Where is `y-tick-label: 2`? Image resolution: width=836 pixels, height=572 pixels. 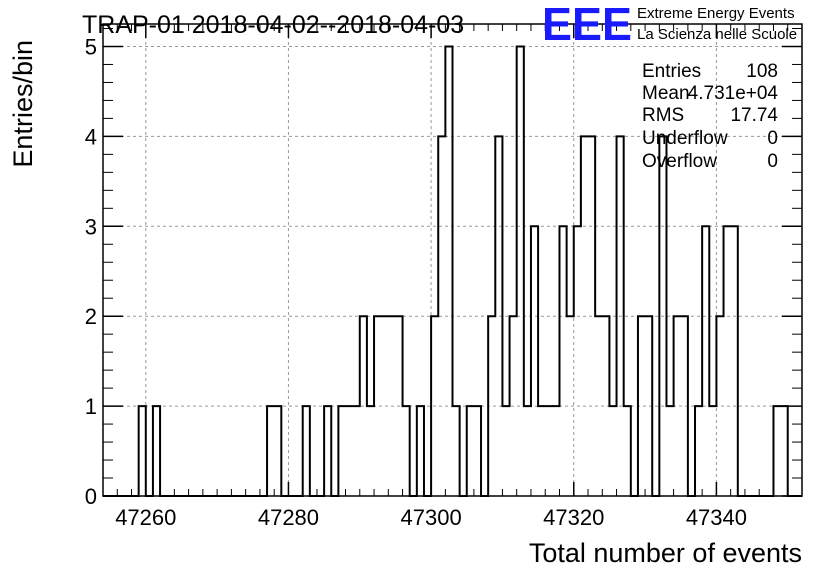 y-tick-label: 2 is located at coordinates (91, 316).